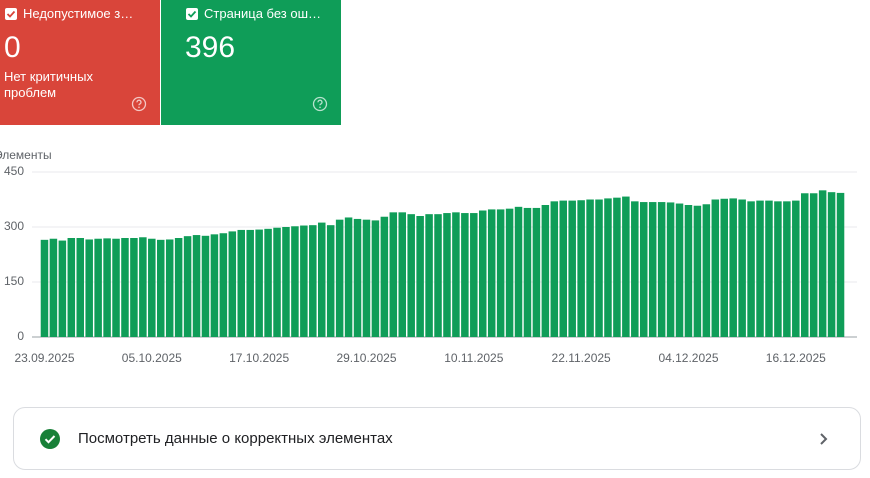 Image resolution: width=870 pixels, height=478 pixels. What do you see at coordinates (473, 358) in the screenshot?
I see `x-tick-label: 10.11.2025` at bounding box center [473, 358].